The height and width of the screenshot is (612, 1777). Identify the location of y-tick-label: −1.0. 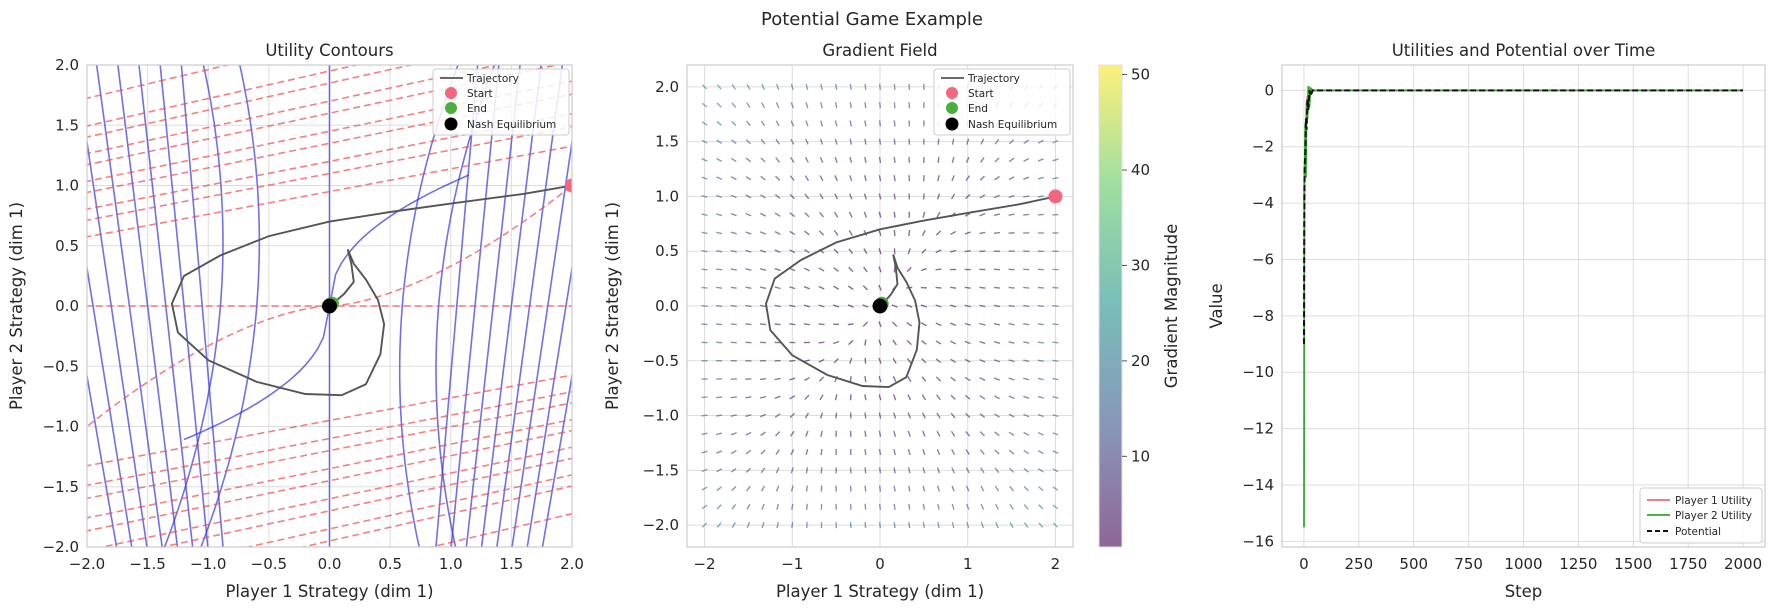
(661, 416).